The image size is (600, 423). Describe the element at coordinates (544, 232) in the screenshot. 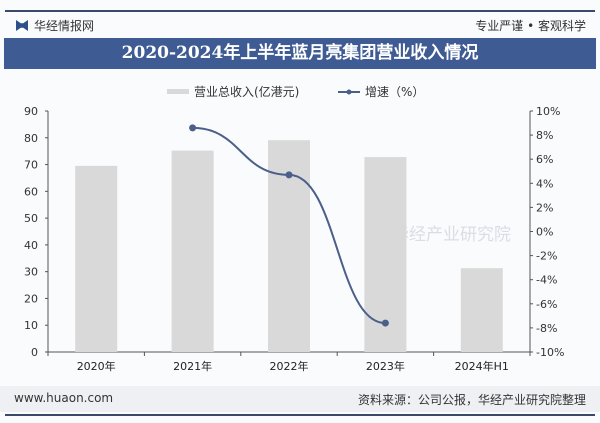

I see `right-tick-label: 0%` at that location.